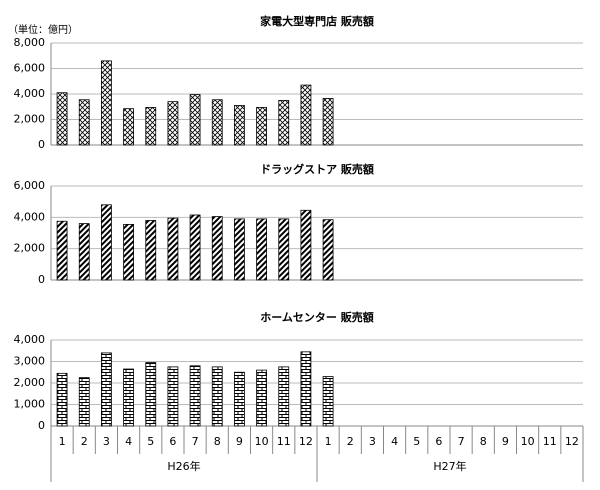  Describe the element at coordinates (43, 29) in the screenshot. I see `unit-label: （単位：億円）` at that location.